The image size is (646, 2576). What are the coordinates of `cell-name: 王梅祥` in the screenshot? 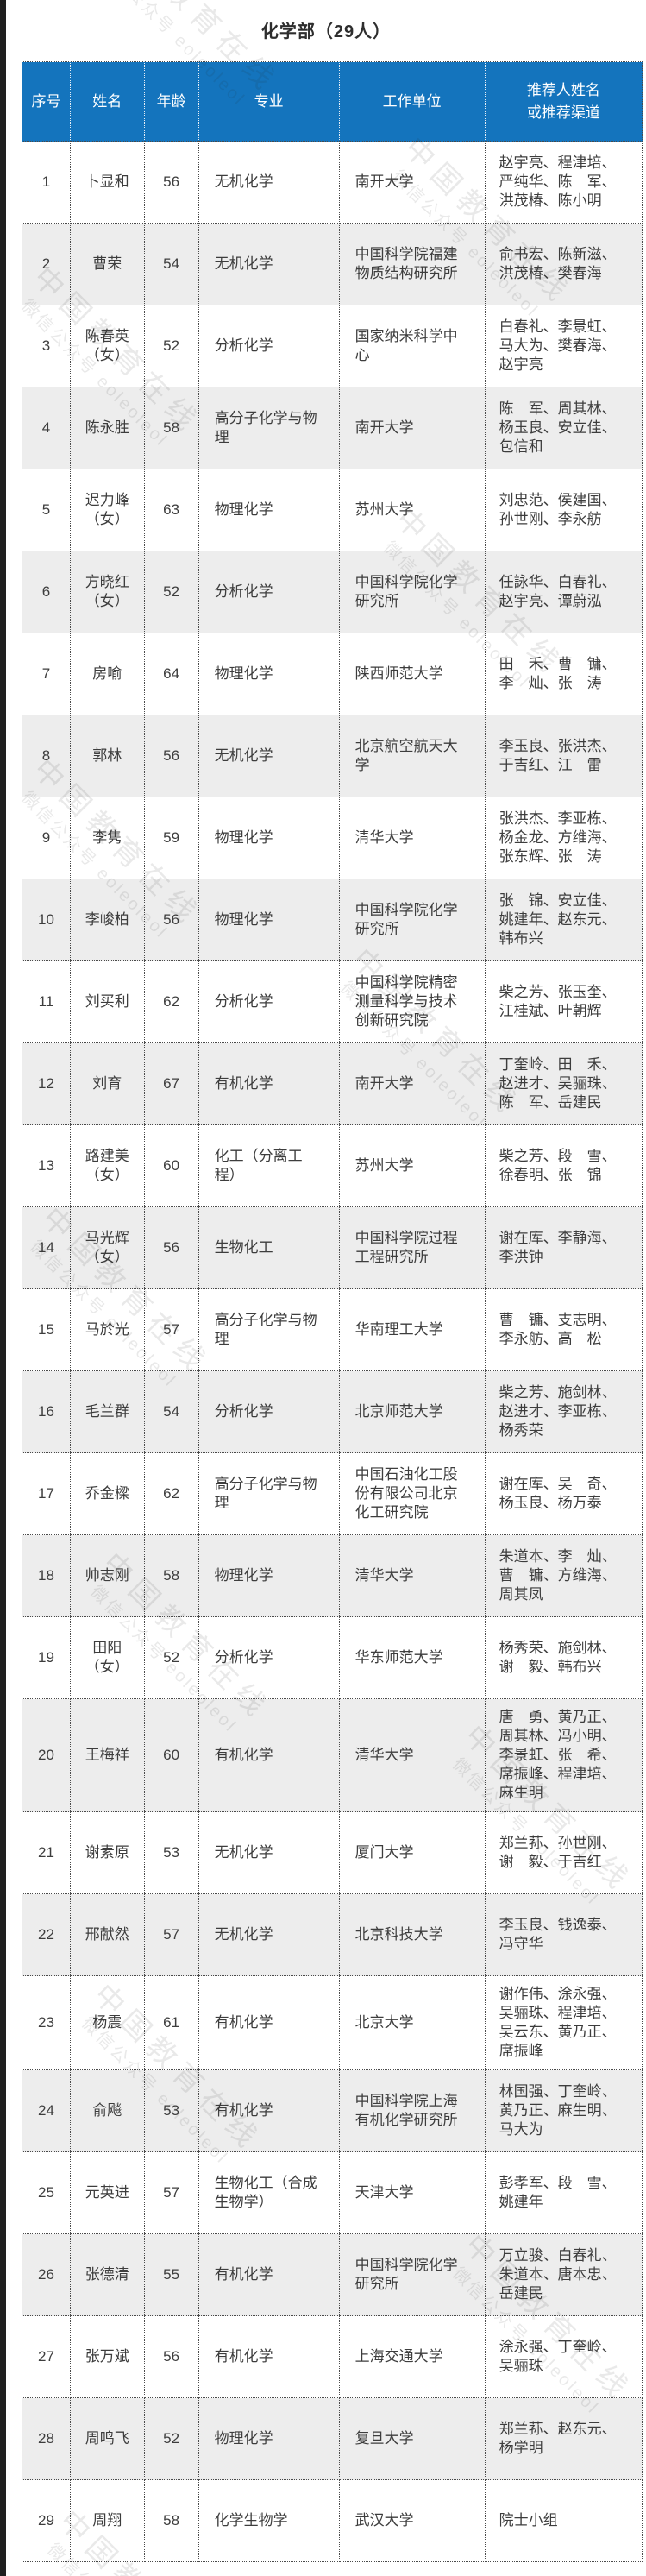 It's located at (107, 1755).